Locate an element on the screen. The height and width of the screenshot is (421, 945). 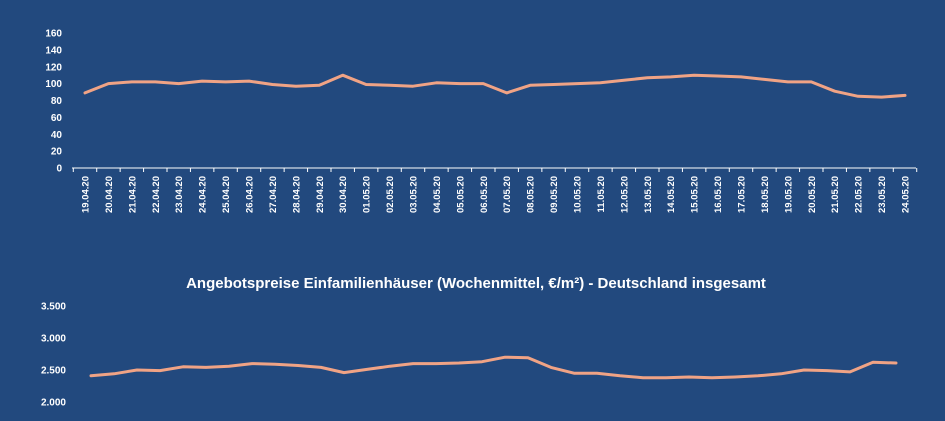
top-x-tick-label: 21.05.20 is located at coordinates (835, 194).